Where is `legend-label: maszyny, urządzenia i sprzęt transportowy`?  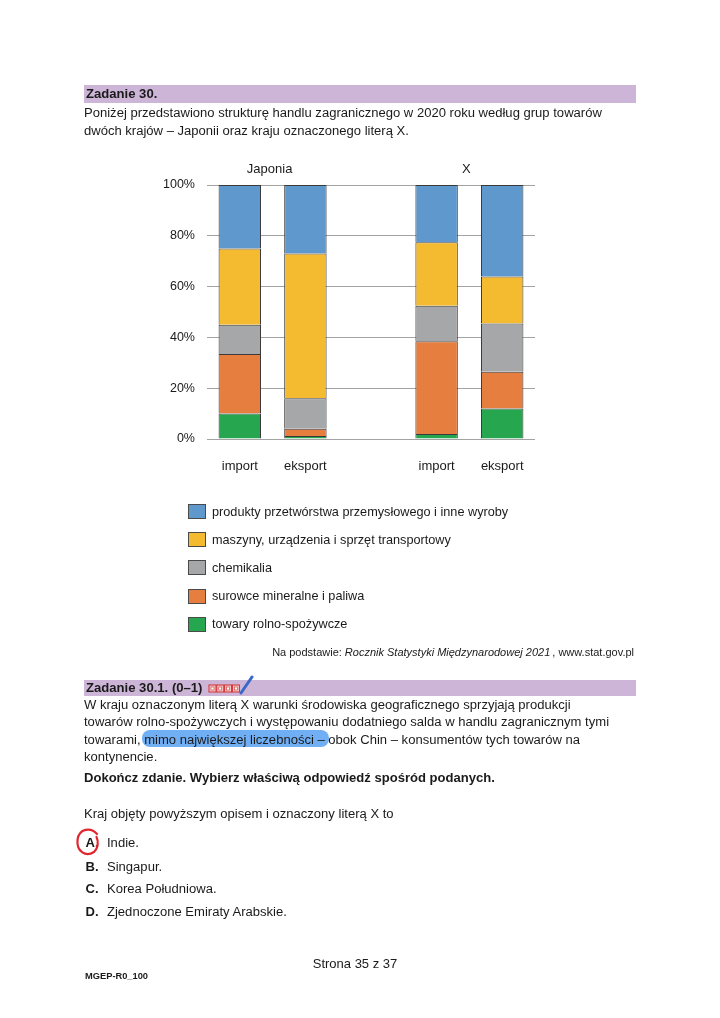 legend-label: maszyny, urządzenia i sprzęt transportowy is located at coordinates (331, 539).